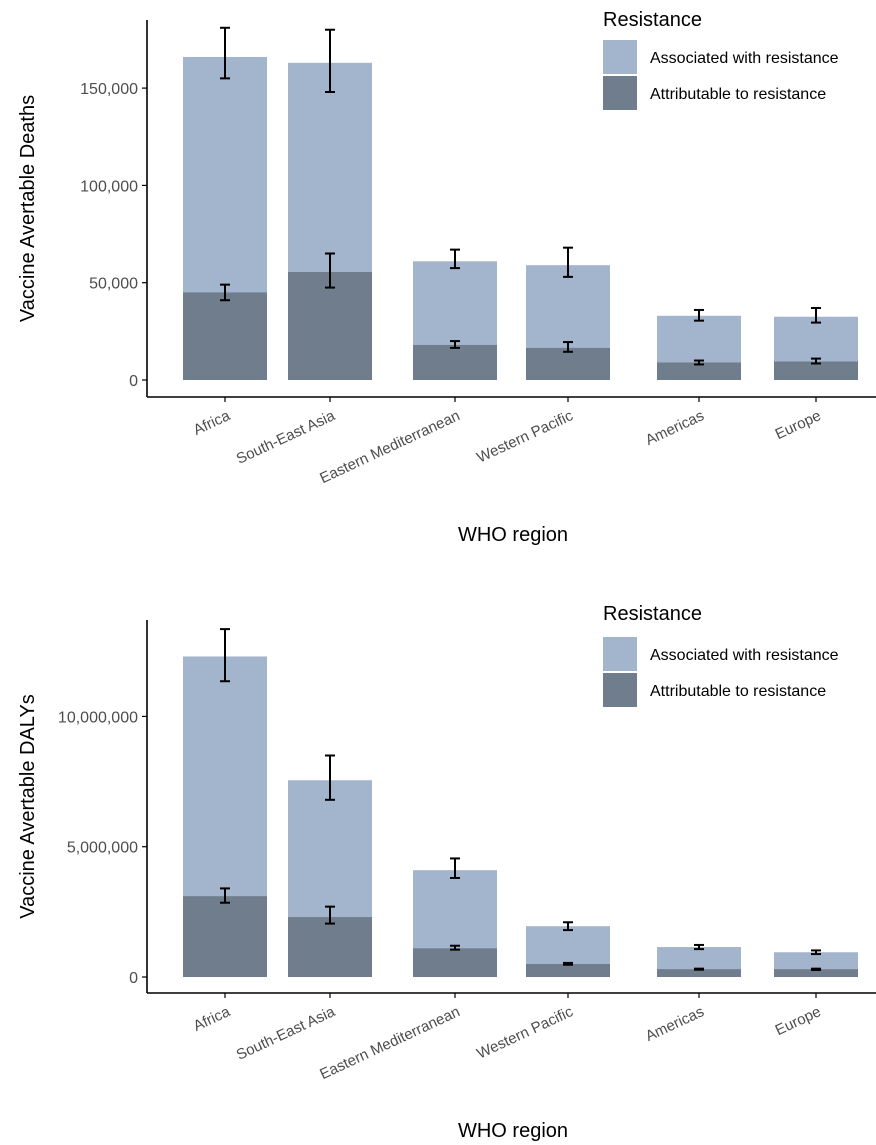  What do you see at coordinates (113, 284) in the screenshot?
I see `y-tick-label-1: 50,000` at bounding box center [113, 284].